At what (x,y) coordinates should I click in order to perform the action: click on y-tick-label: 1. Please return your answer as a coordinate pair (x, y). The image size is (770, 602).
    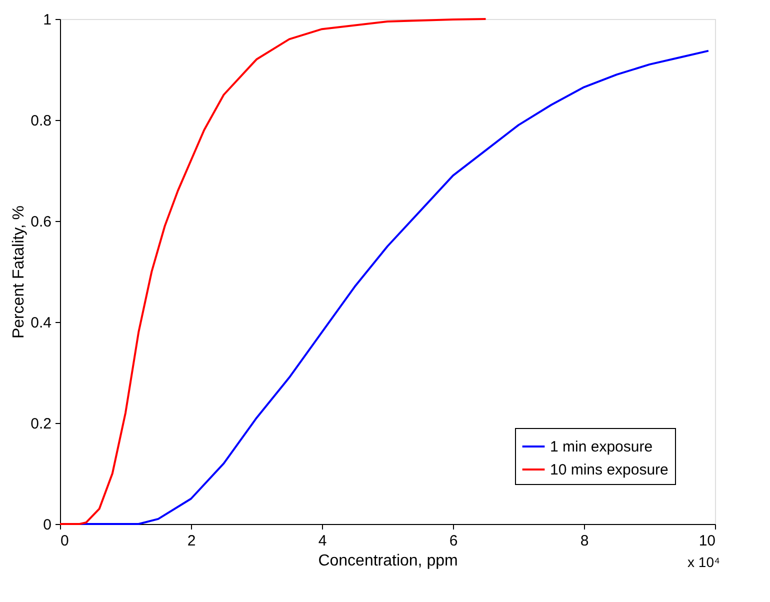
    Looking at the image, I should click on (47, 20).